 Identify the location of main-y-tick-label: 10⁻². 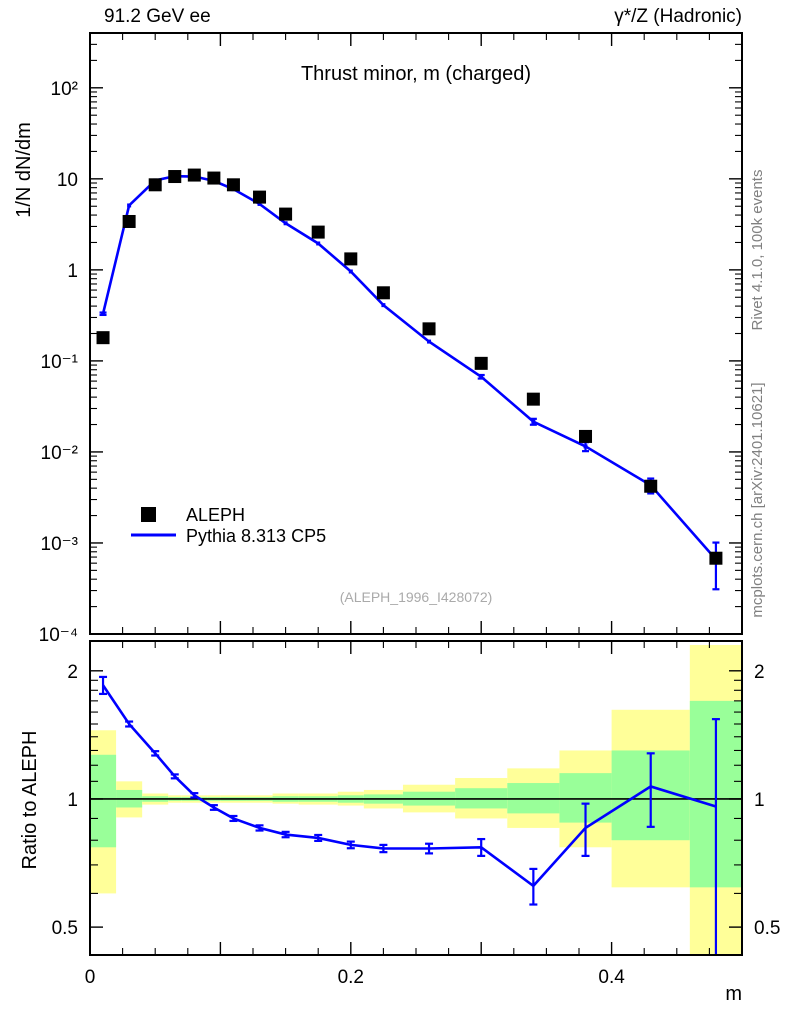
(60, 453).